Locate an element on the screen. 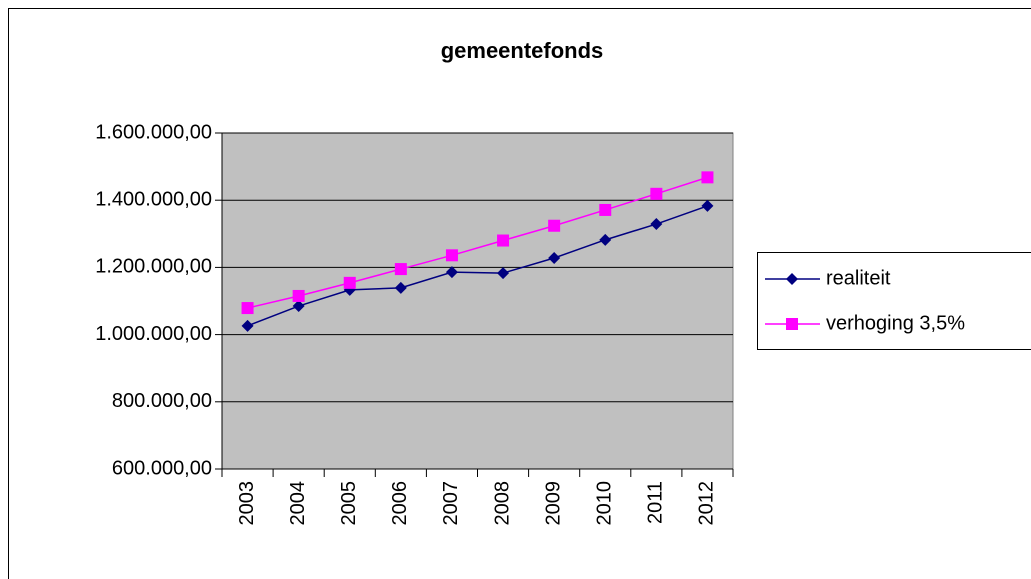 This screenshot has width=1031, height=579. x-tick-label: 2008 is located at coordinates (502, 503).